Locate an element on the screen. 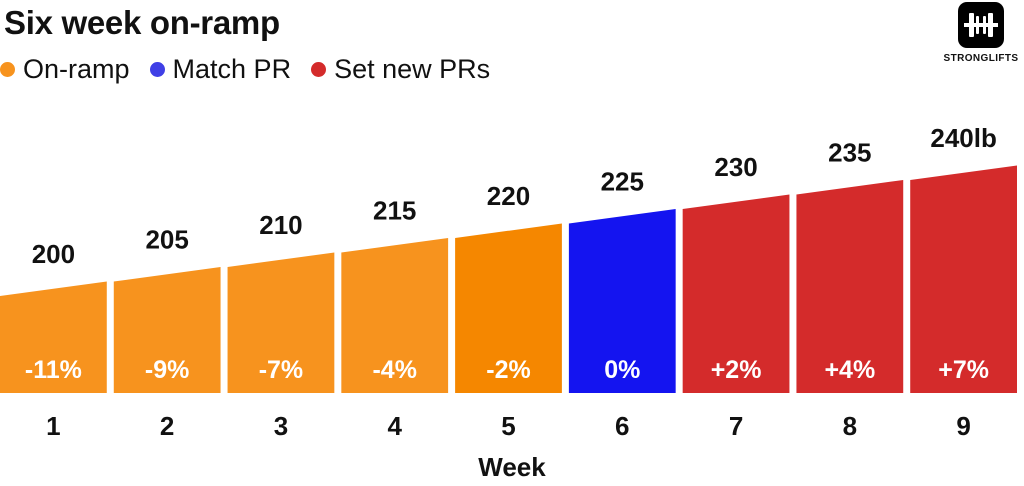 Image resolution: width=1024 pixels, height=486 pixels. legend-item-match-pr: Match PR is located at coordinates (220, 69).